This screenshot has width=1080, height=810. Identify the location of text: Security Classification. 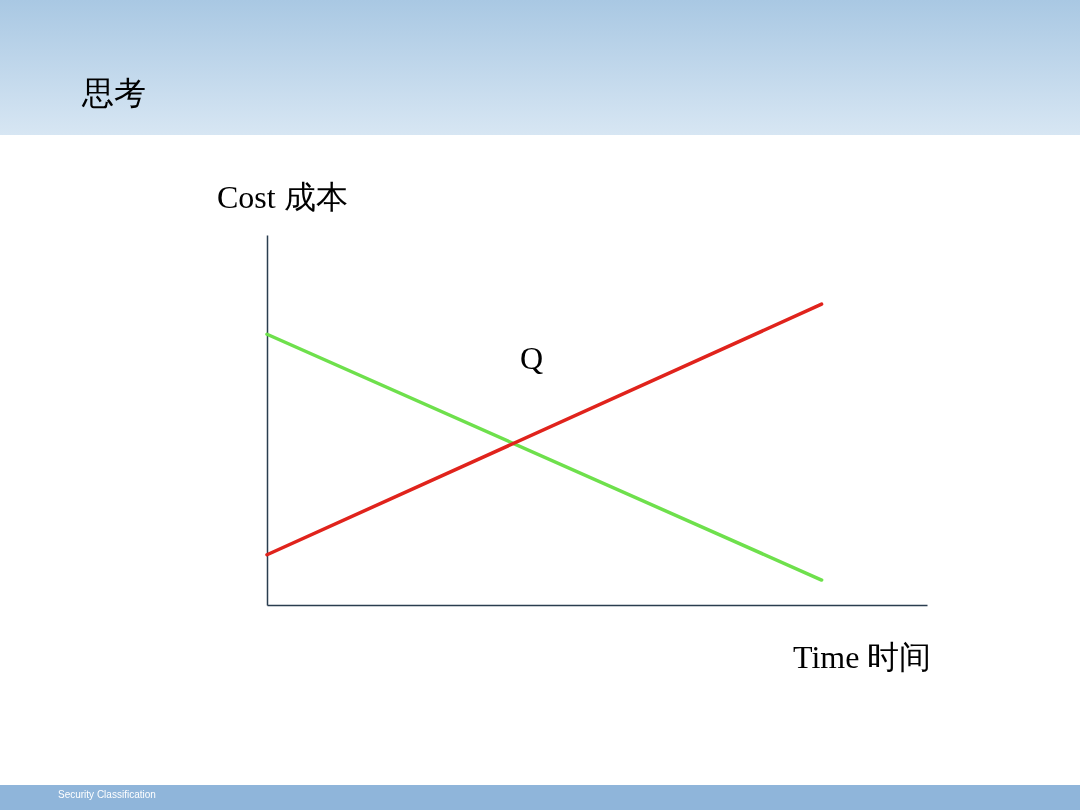
(107, 794).